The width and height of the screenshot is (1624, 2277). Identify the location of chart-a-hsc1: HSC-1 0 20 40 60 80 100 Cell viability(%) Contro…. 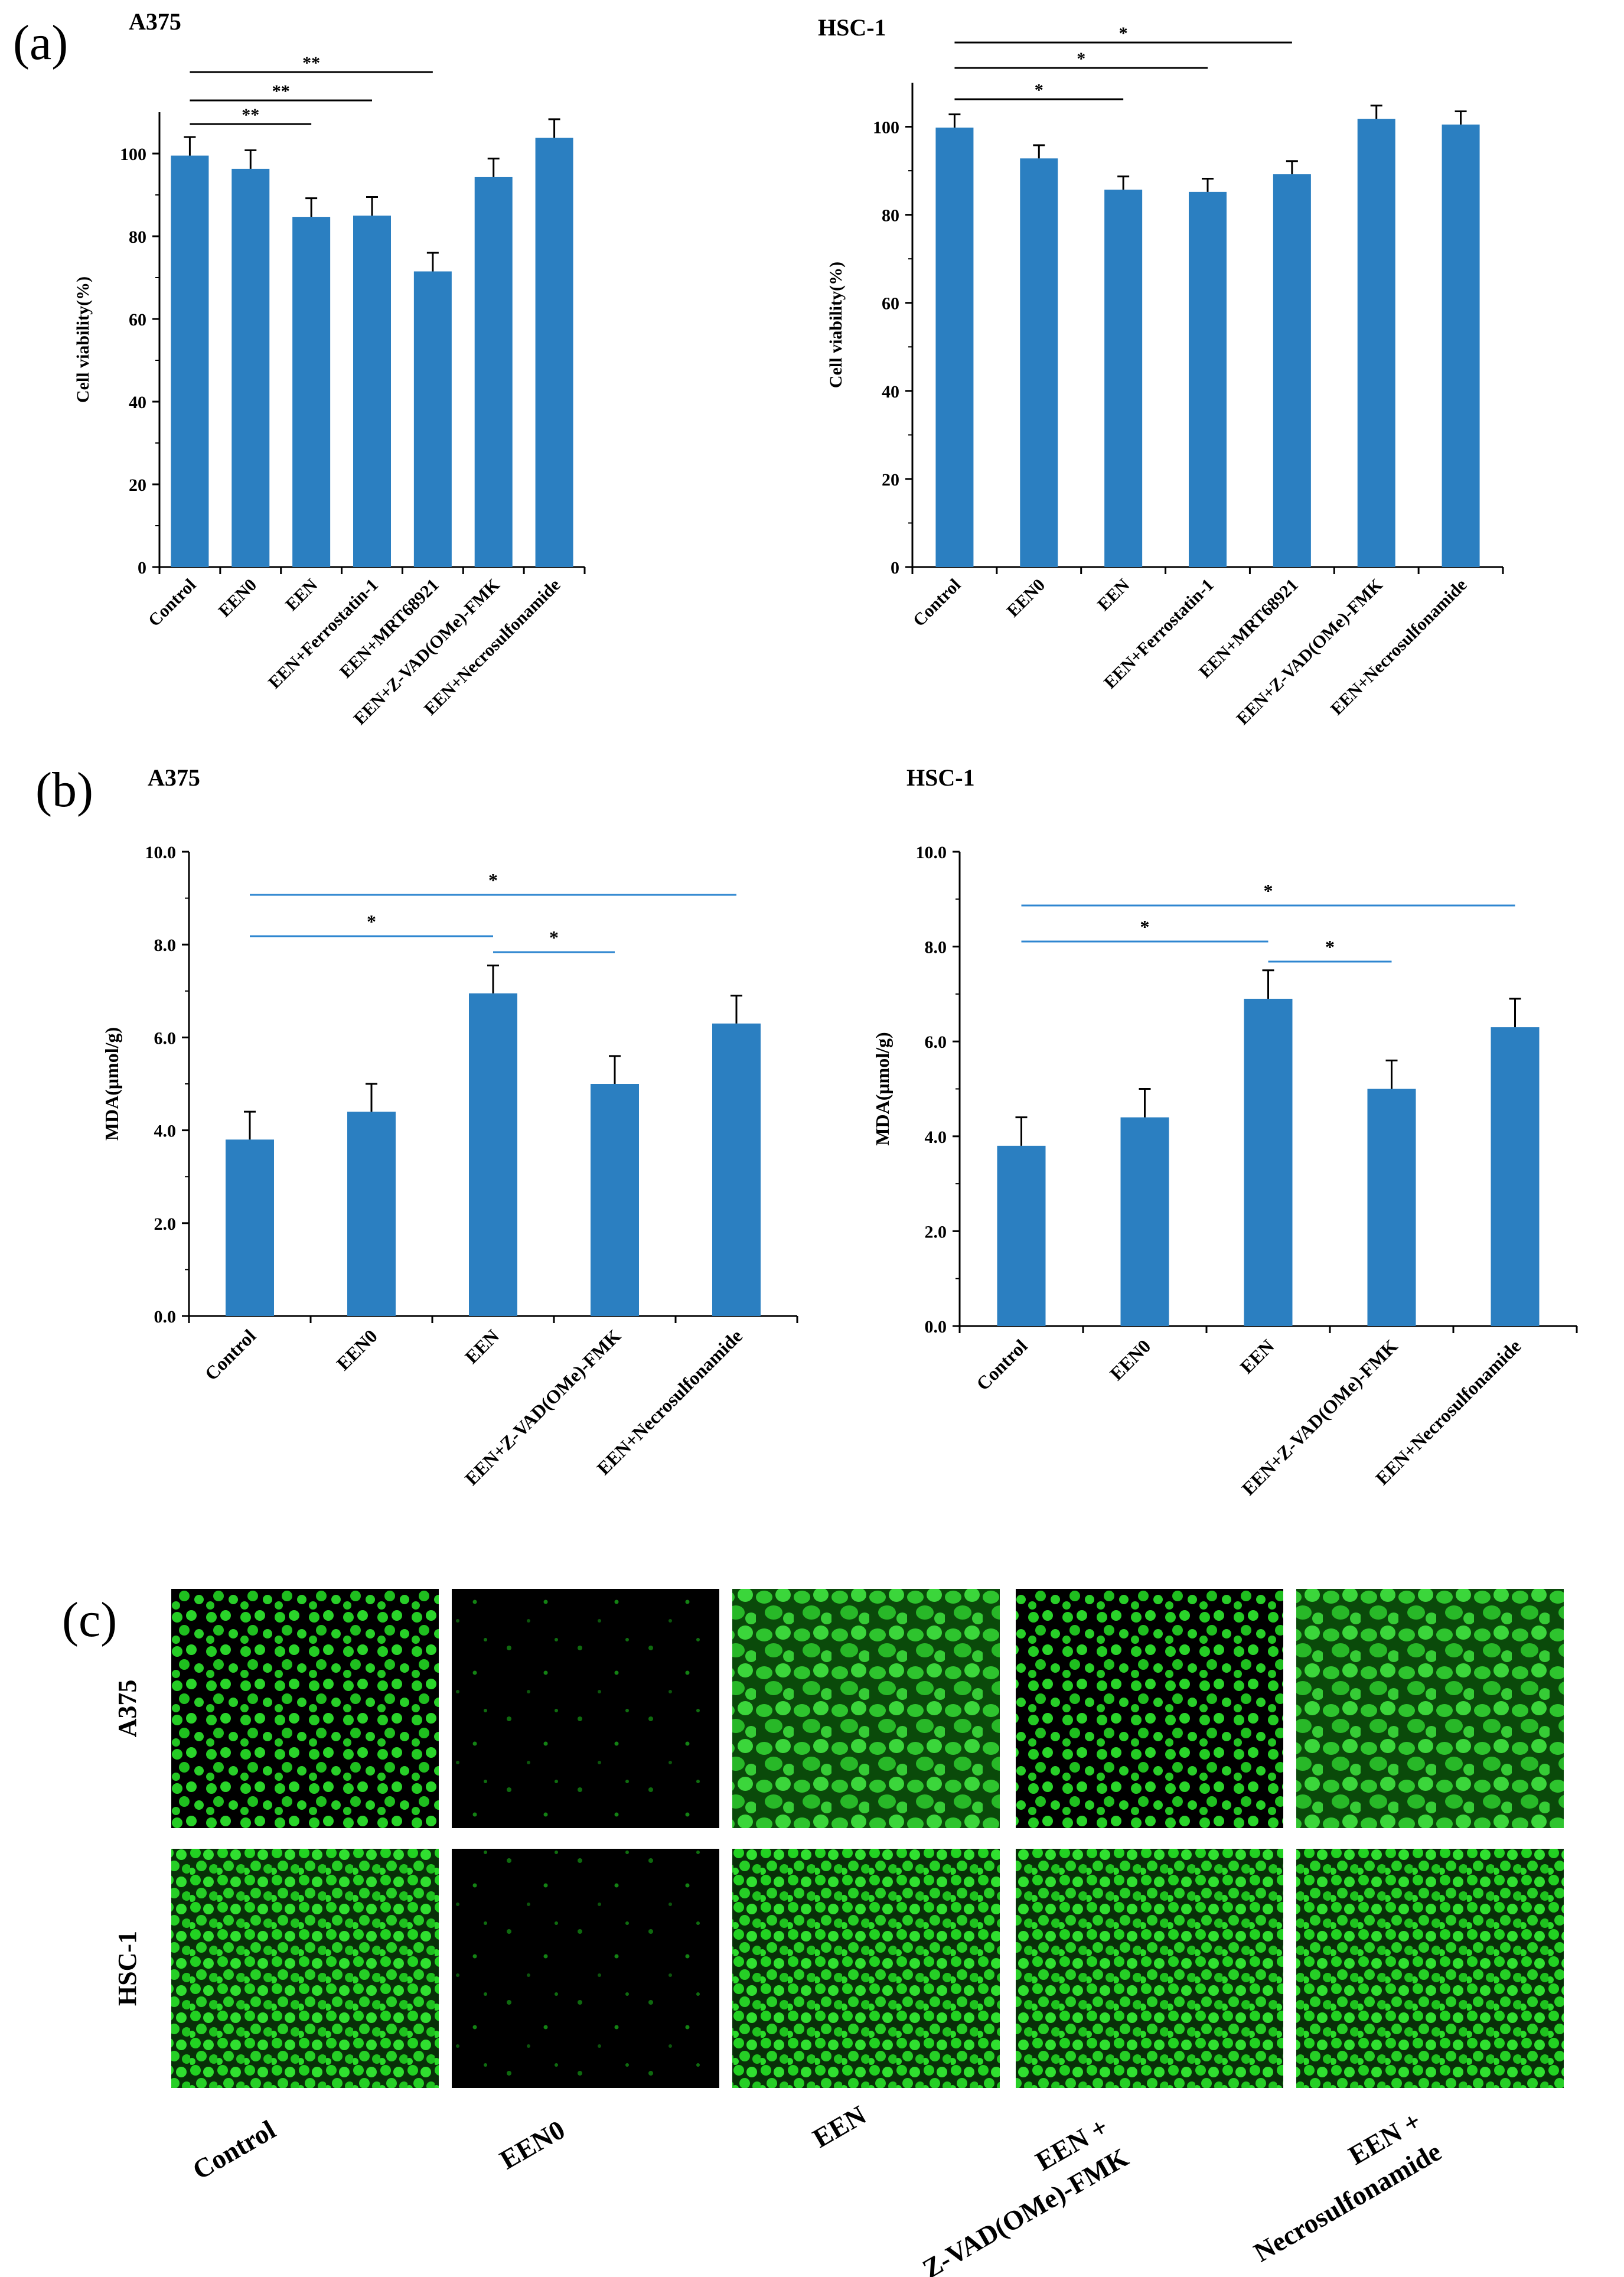
(1161, 371).